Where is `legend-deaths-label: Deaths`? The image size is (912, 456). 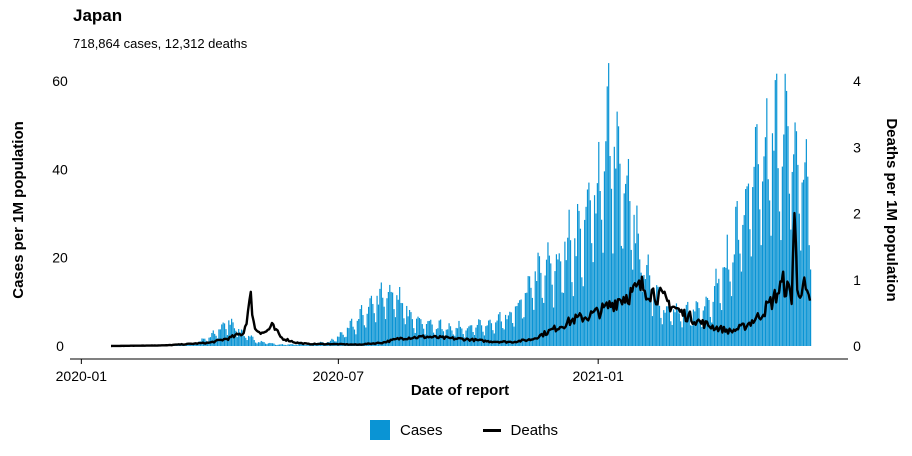 legend-deaths-label: Deaths is located at coordinates (534, 430).